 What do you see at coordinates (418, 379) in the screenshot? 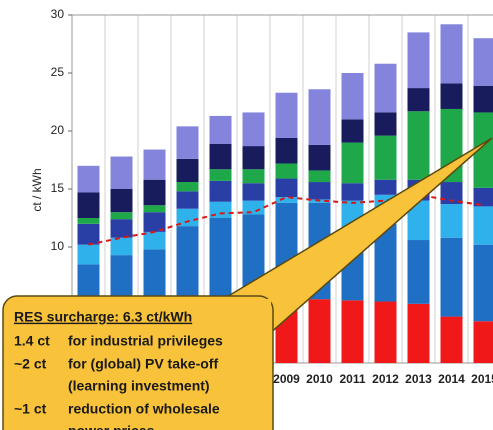
I see `x-tick-label: 2013` at bounding box center [418, 379].